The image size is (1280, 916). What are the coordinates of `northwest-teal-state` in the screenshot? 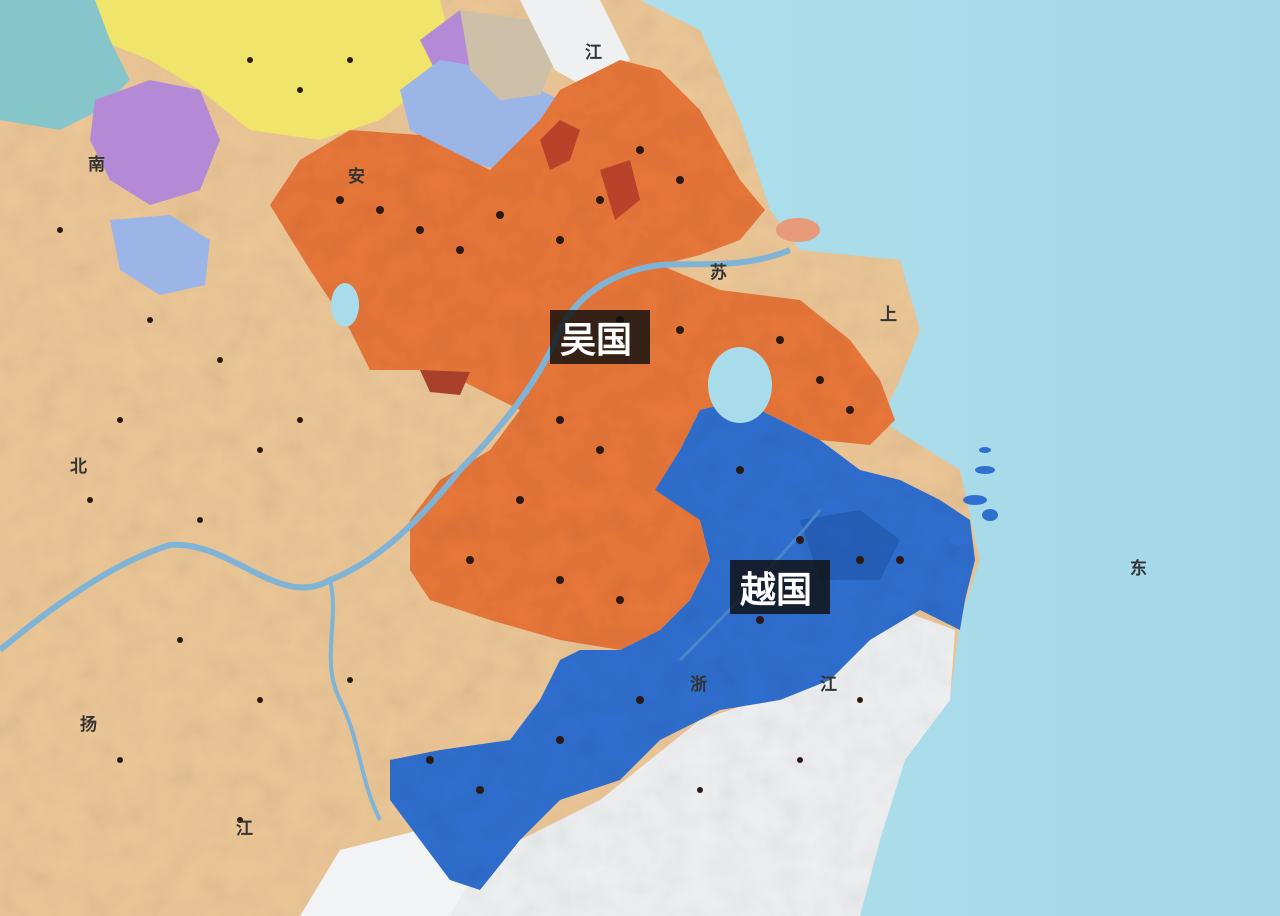 It's located at (65, 65).